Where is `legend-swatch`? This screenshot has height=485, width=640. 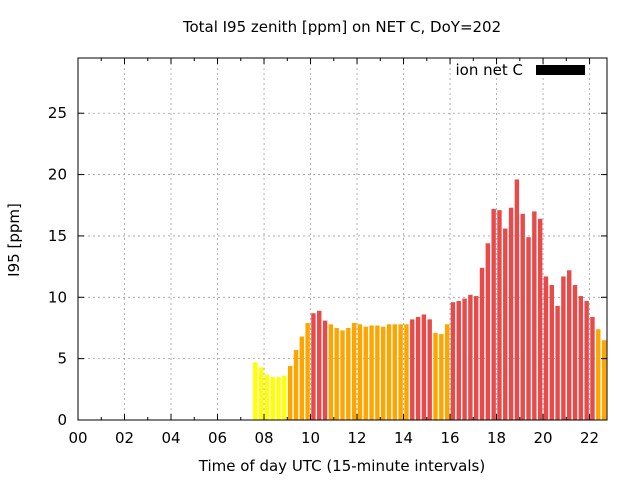 legend-swatch is located at coordinates (560, 70).